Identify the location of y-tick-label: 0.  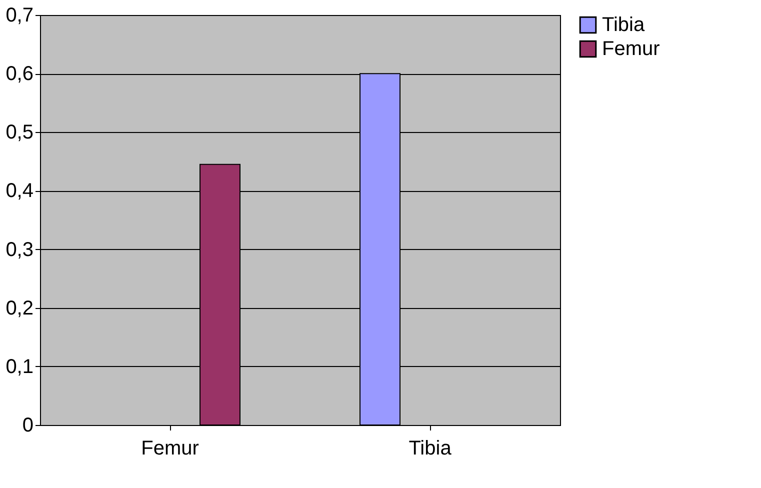
(28, 425).